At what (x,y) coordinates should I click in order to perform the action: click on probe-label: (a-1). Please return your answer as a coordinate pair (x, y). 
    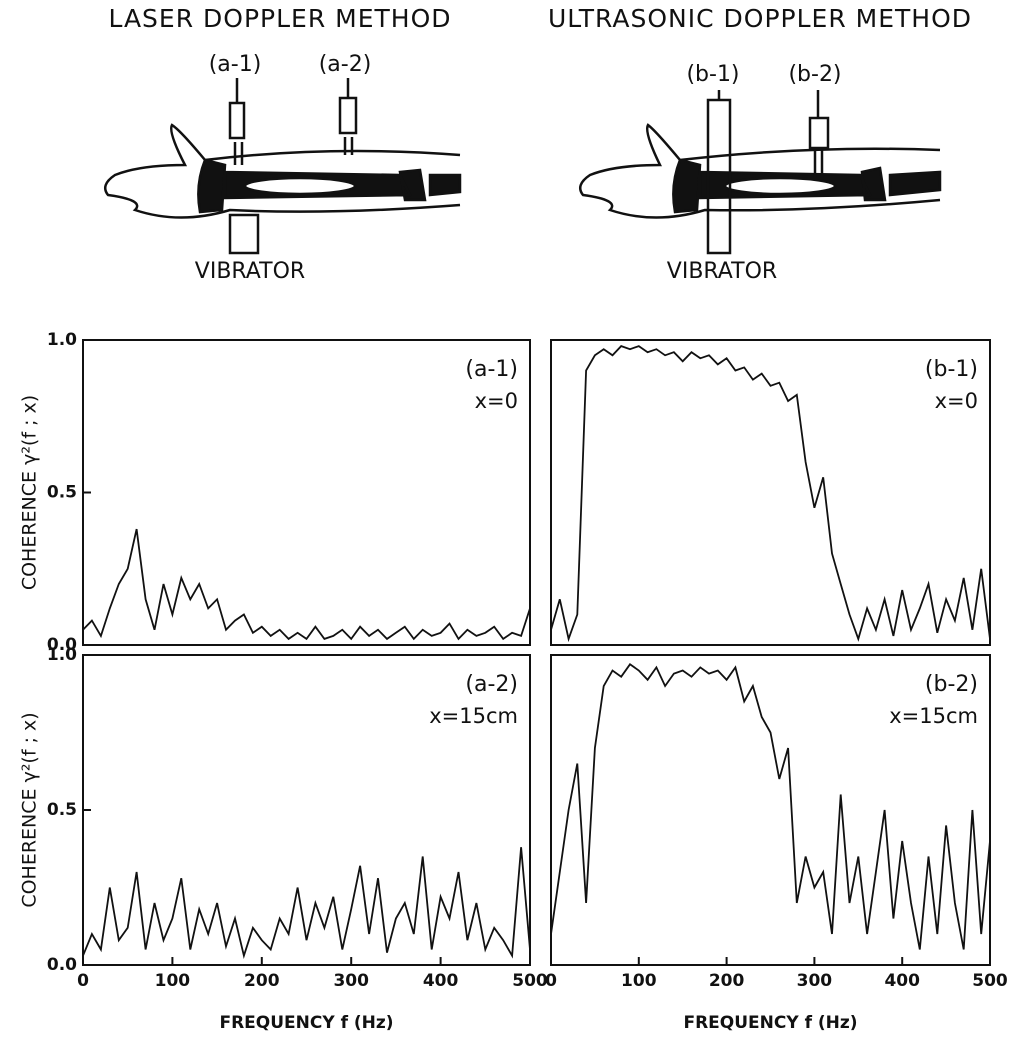
    Looking at the image, I should click on (235, 64).